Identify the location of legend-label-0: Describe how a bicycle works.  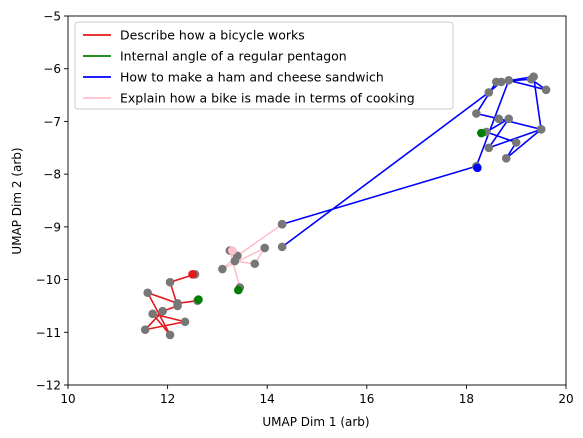
(212, 35).